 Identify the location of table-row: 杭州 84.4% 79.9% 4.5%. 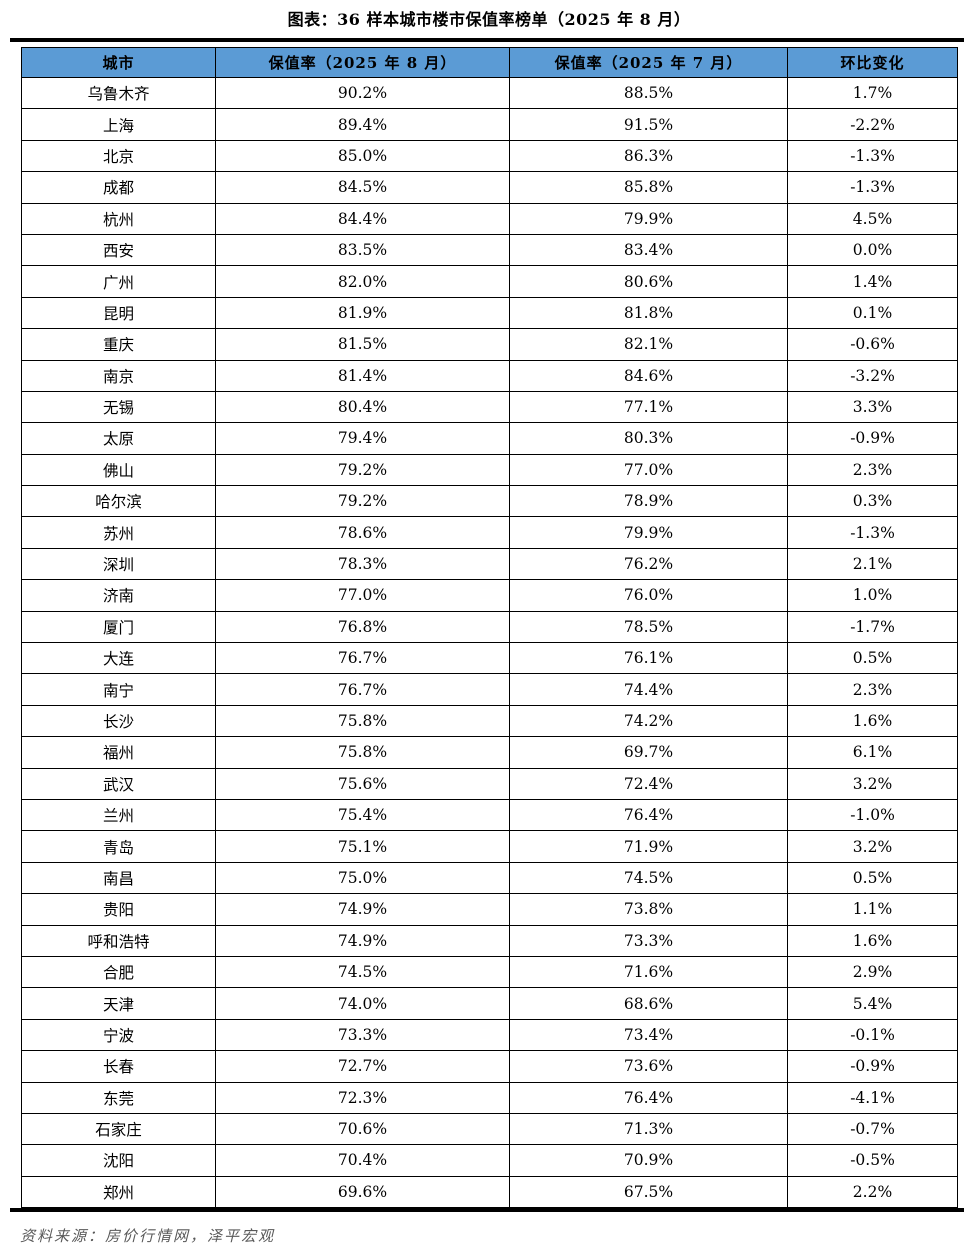
(489, 218).